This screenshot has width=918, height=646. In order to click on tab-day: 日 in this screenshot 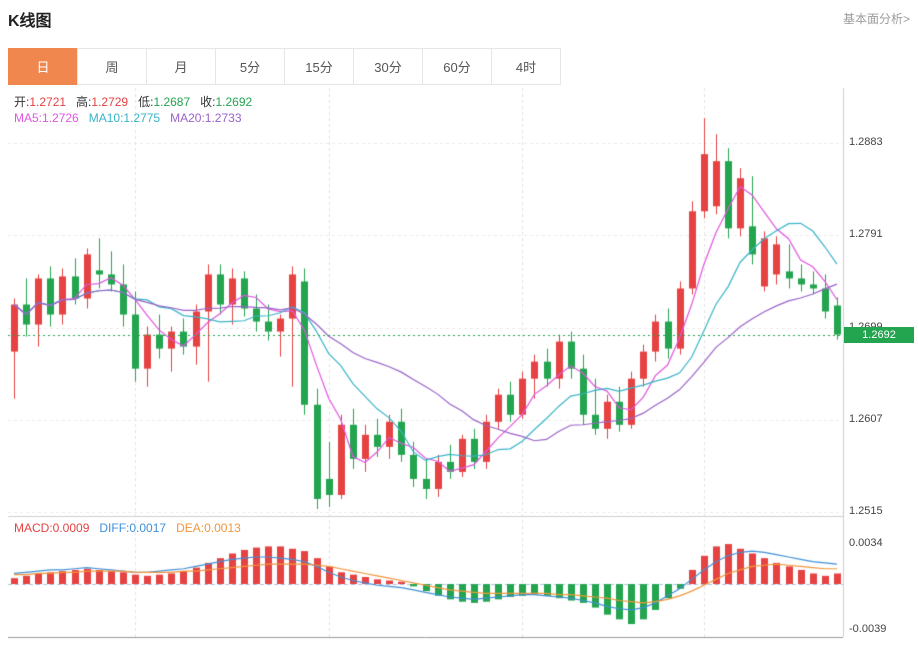, I will do `click(43, 66)`.